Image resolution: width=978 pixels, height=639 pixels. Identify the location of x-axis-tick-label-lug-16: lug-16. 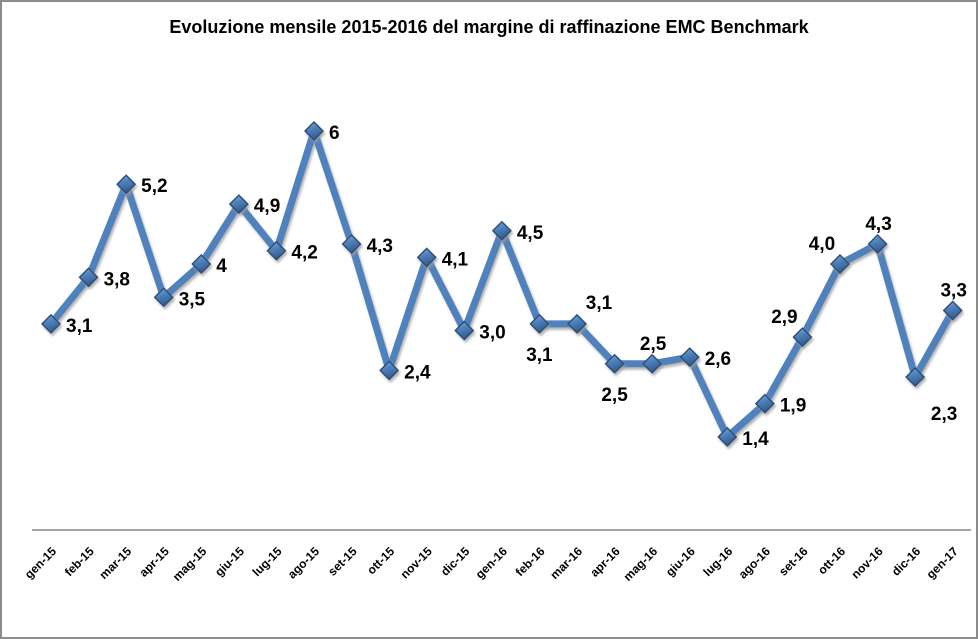
(718, 561).